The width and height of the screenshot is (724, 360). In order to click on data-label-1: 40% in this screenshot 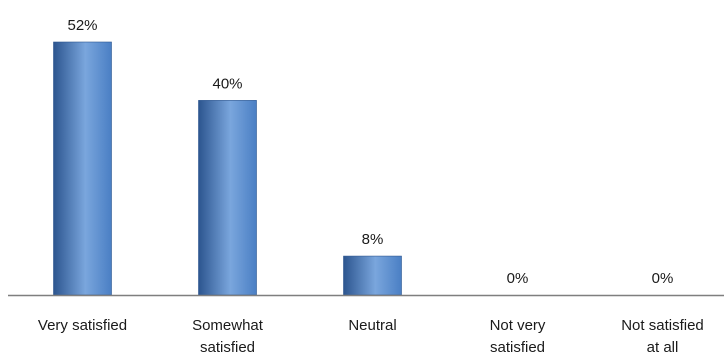, I will do `click(227, 83)`.